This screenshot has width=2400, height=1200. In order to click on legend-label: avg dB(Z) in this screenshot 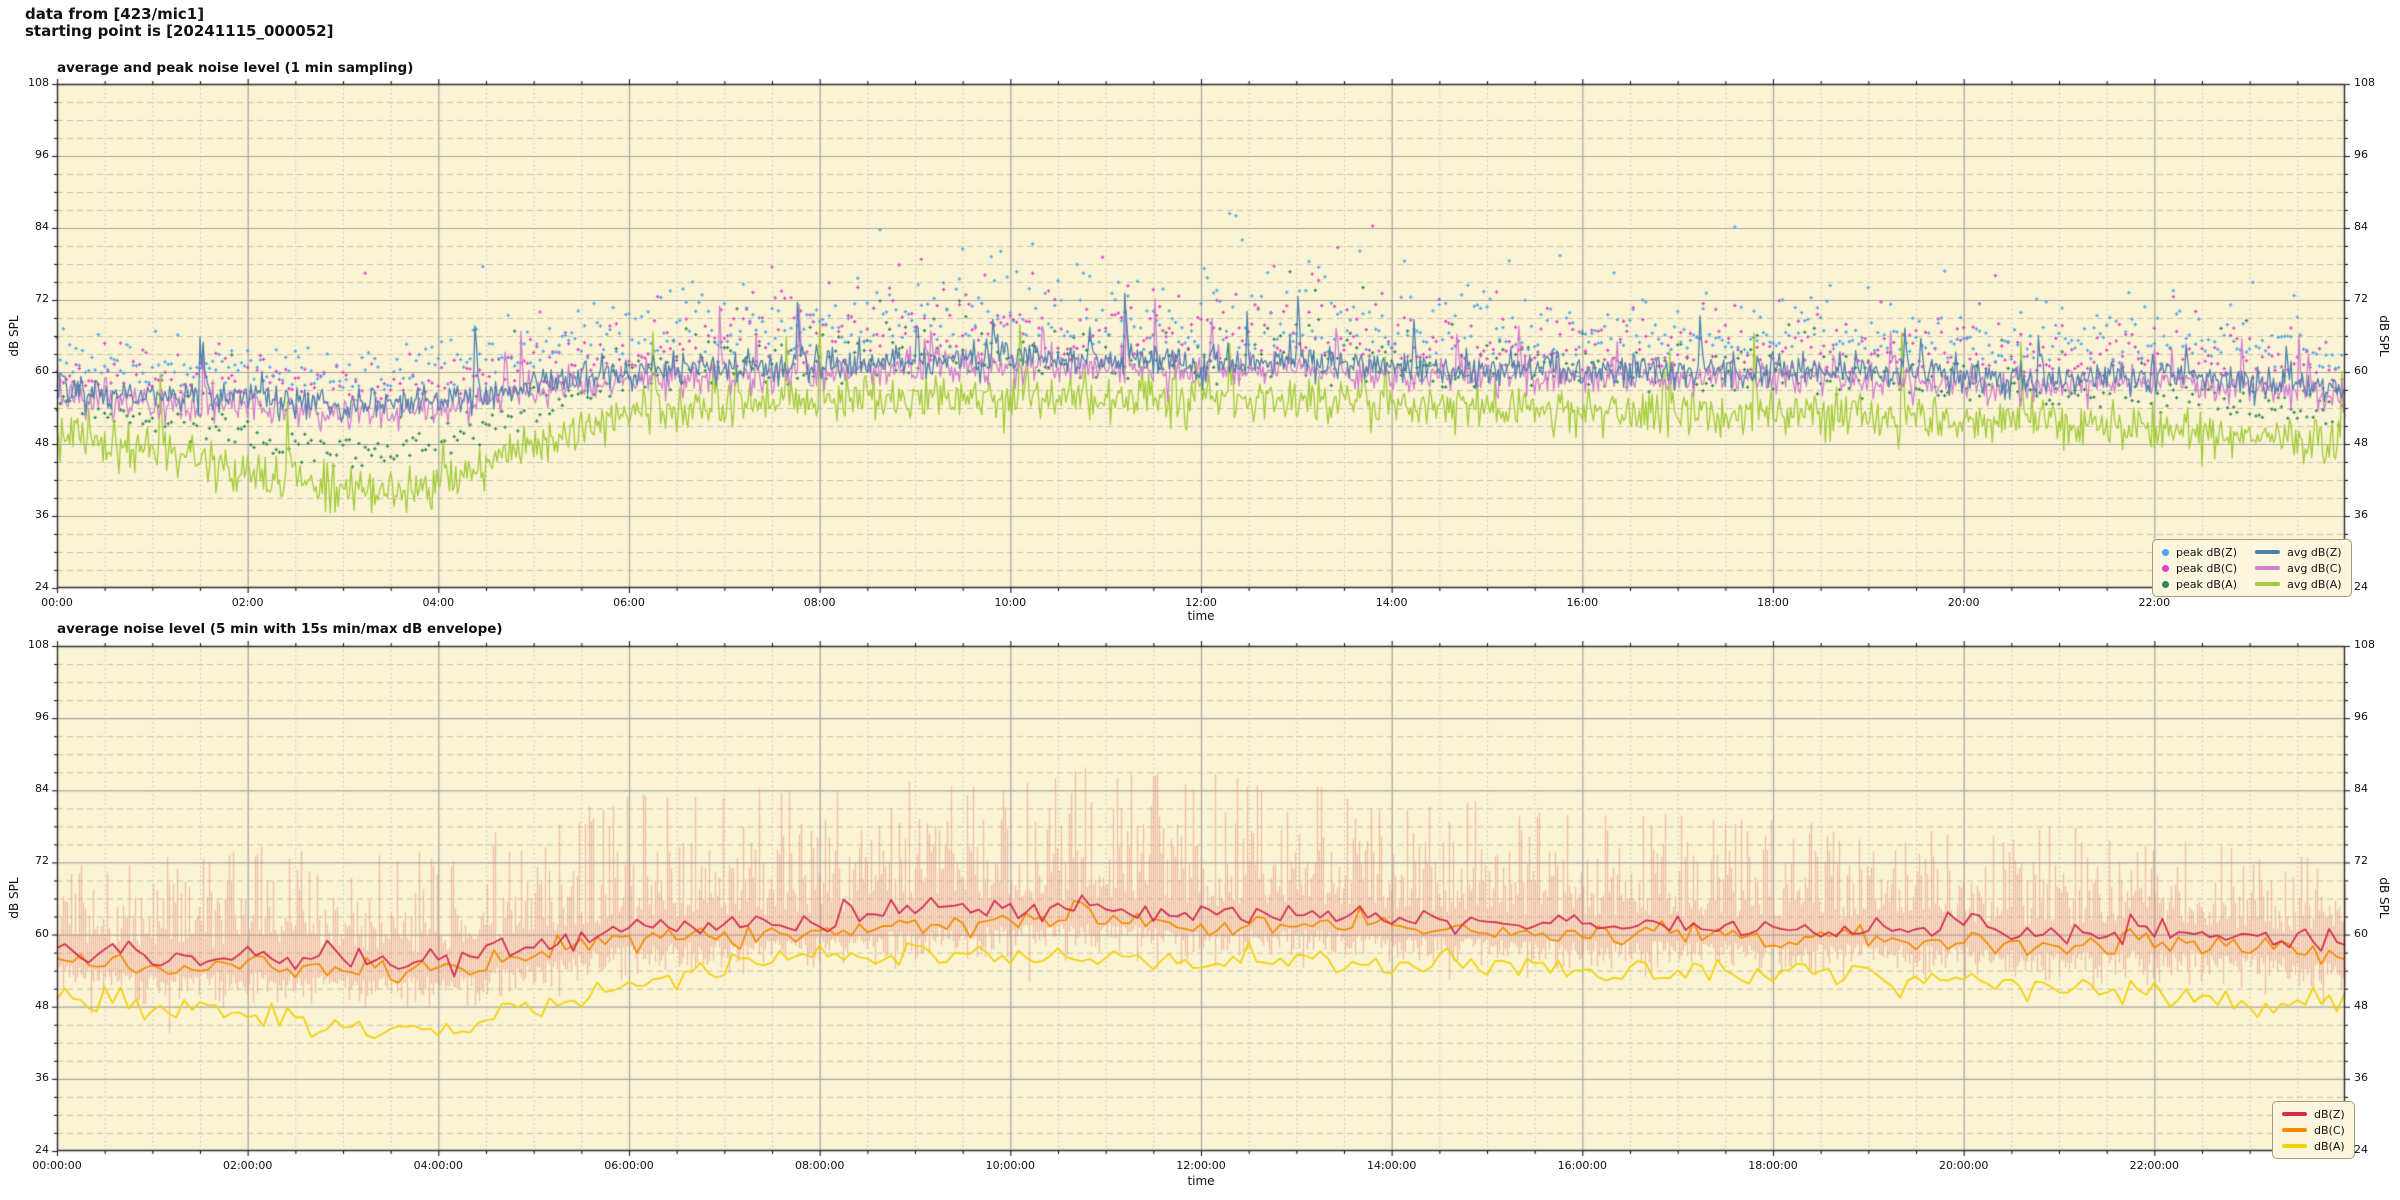, I will do `click(2314, 552)`.